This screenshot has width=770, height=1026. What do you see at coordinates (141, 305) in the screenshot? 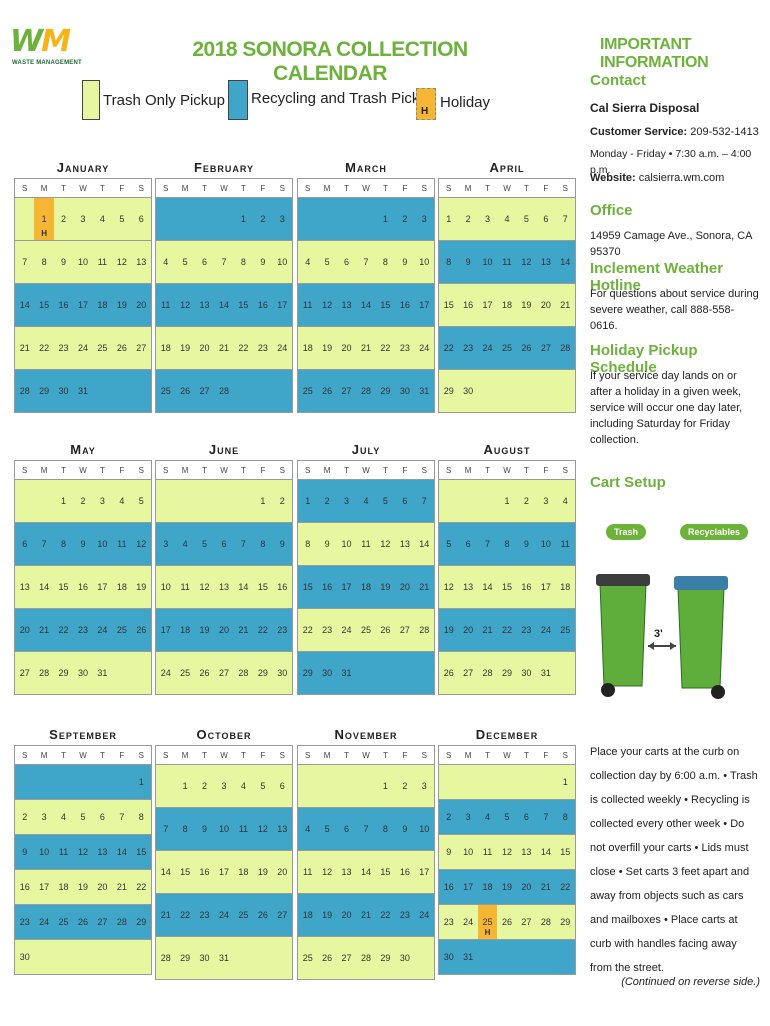
I see `day-cell: 20` at bounding box center [141, 305].